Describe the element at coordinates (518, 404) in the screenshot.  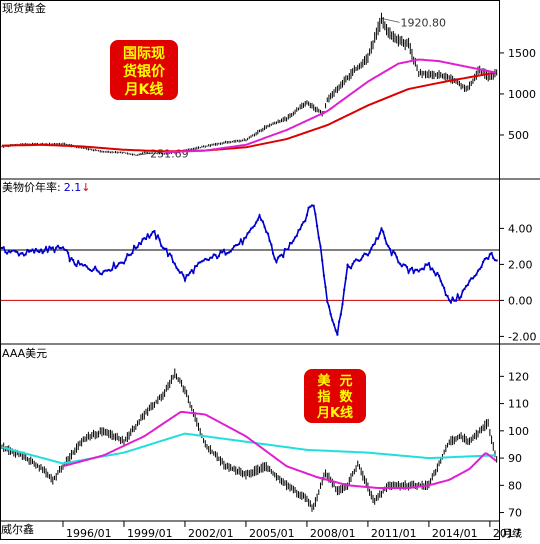
I see `usd-y-tick-label: 110` at that location.